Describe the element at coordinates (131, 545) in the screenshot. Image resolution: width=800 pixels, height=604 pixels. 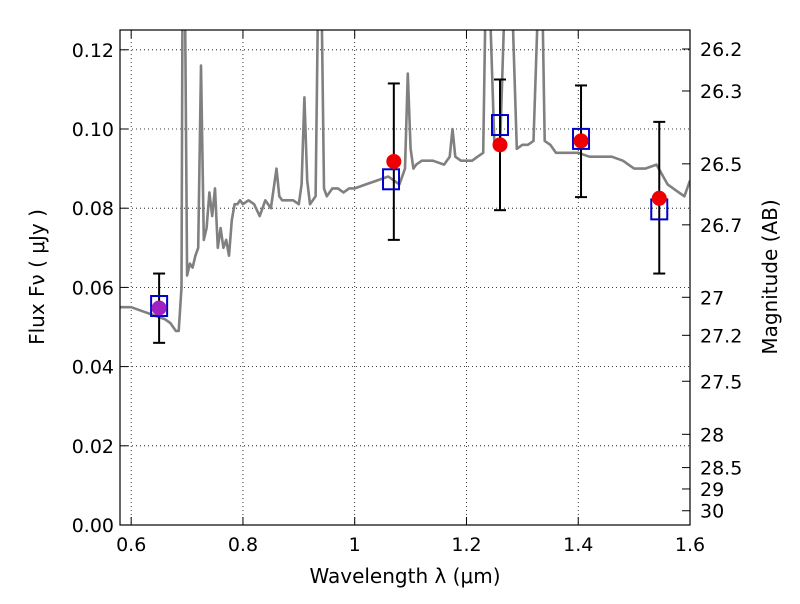
I see `x-tick-label: 0.6` at that location.